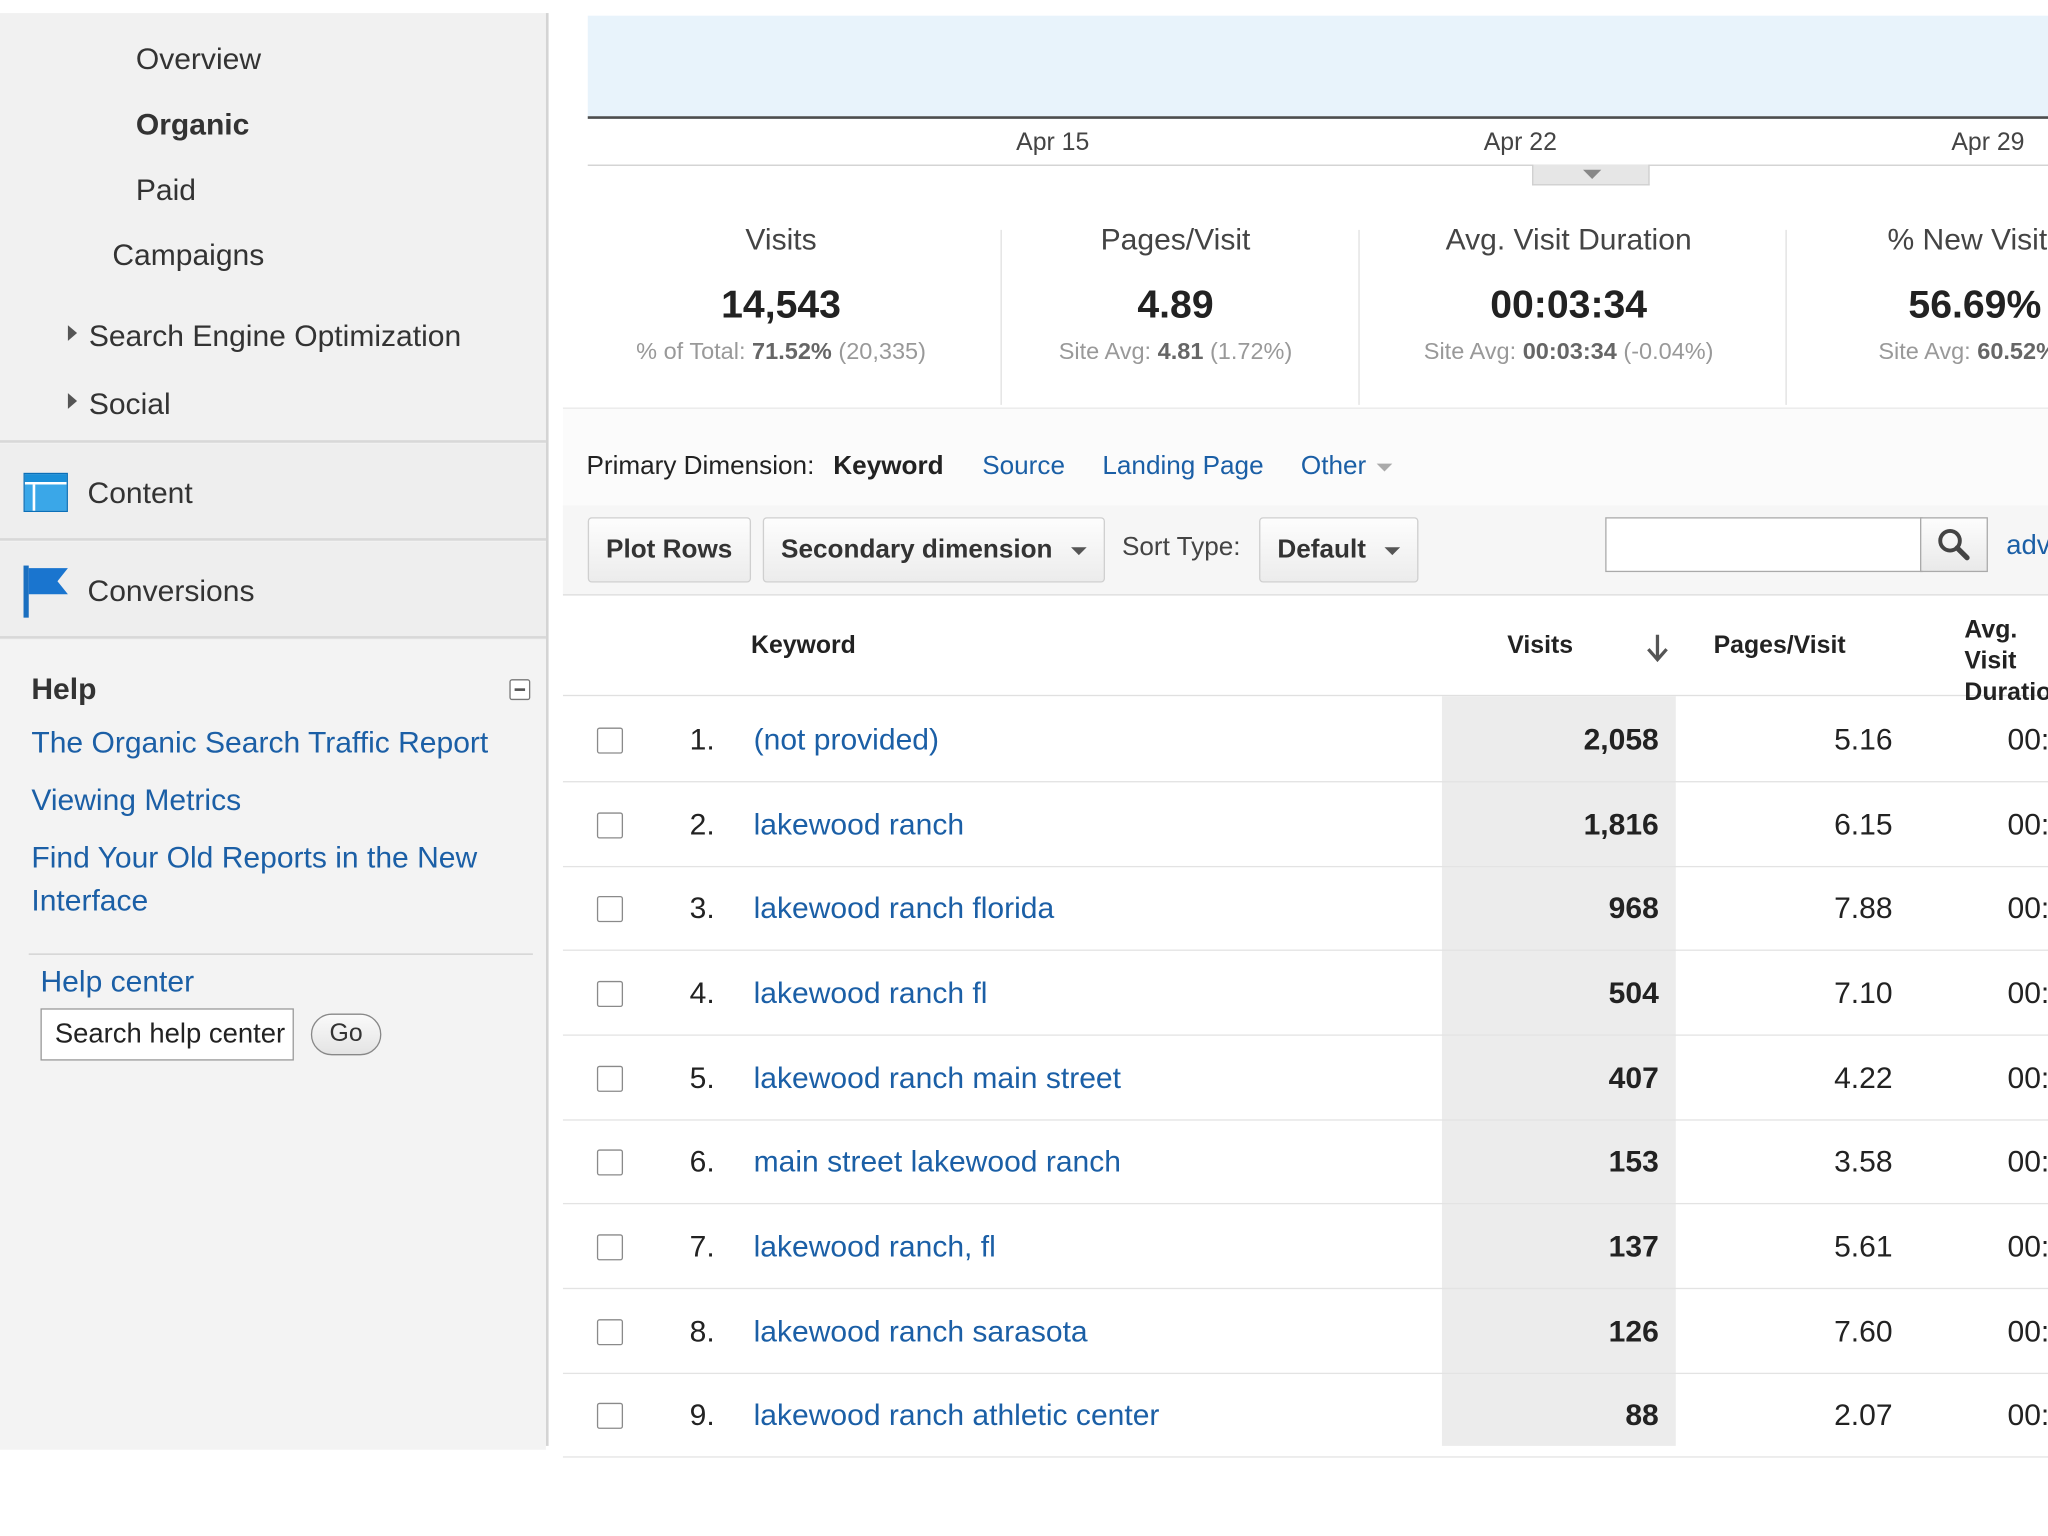  Describe the element at coordinates (874, 1246) in the screenshot. I see `keyword-link: lakewood ranch, fl` at that location.